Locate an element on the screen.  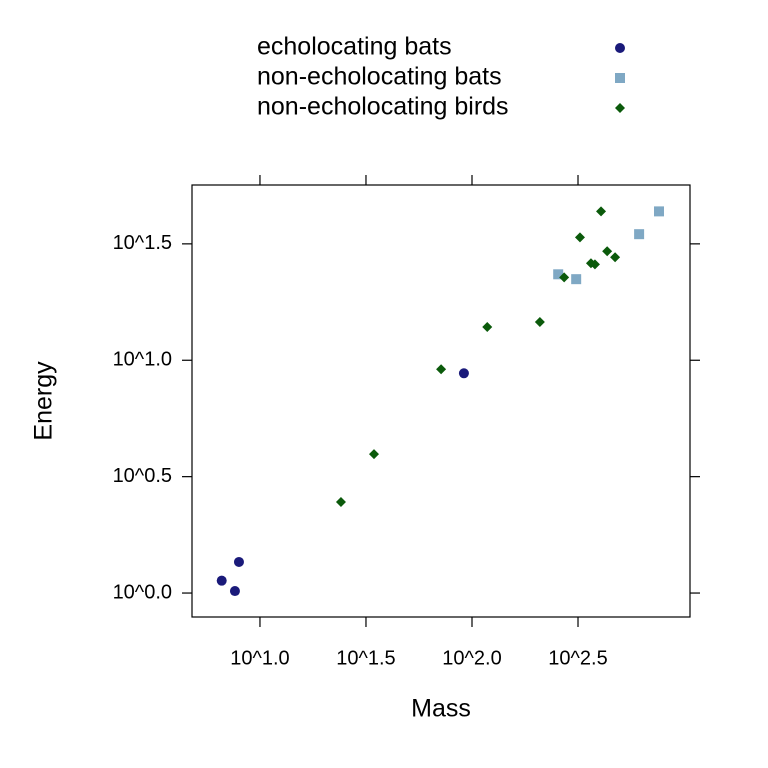
x-tick-label: 10^1.5 is located at coordinates (365, 658).